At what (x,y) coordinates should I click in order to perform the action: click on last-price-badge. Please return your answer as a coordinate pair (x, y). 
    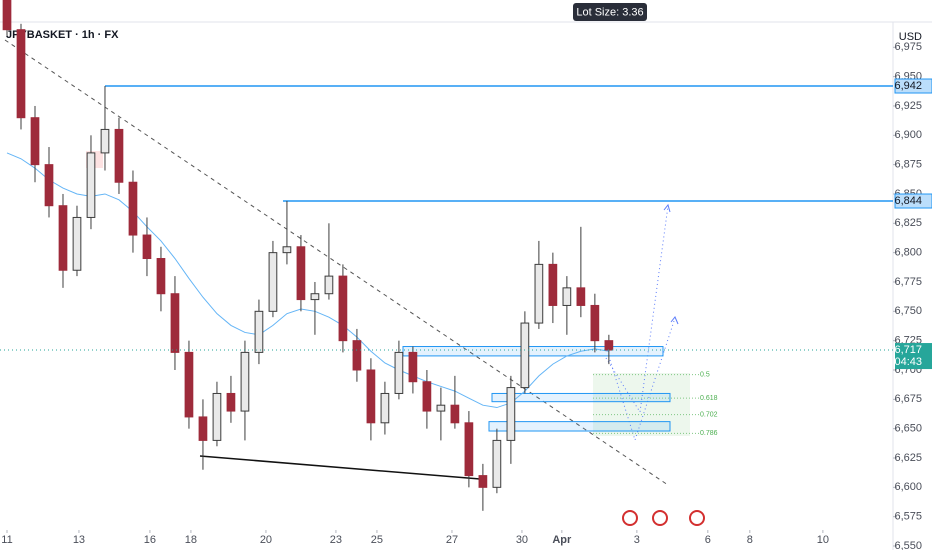
    Looking at the image, I should click on (913, 356).